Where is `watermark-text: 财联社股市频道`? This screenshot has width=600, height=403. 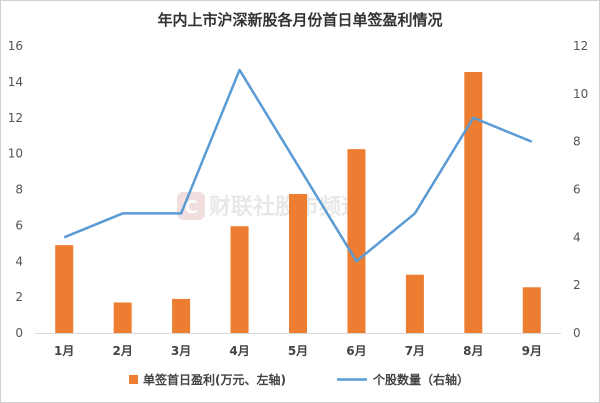 watermark-text: 财联社股市频道 is located at coordinates (286, 207).